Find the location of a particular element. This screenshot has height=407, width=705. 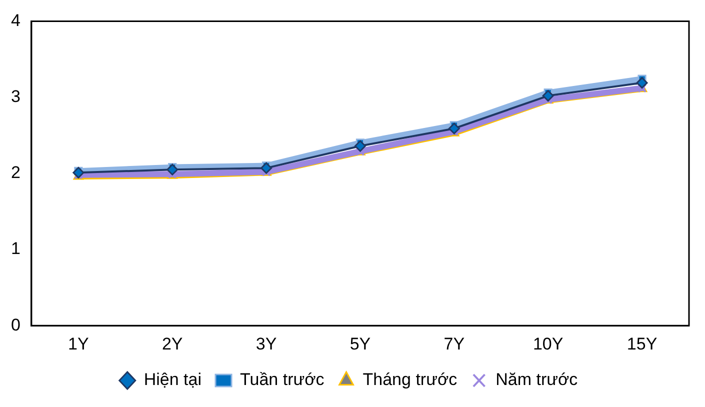

x-tick-label: 10Y is located at coordinates (548, 344).